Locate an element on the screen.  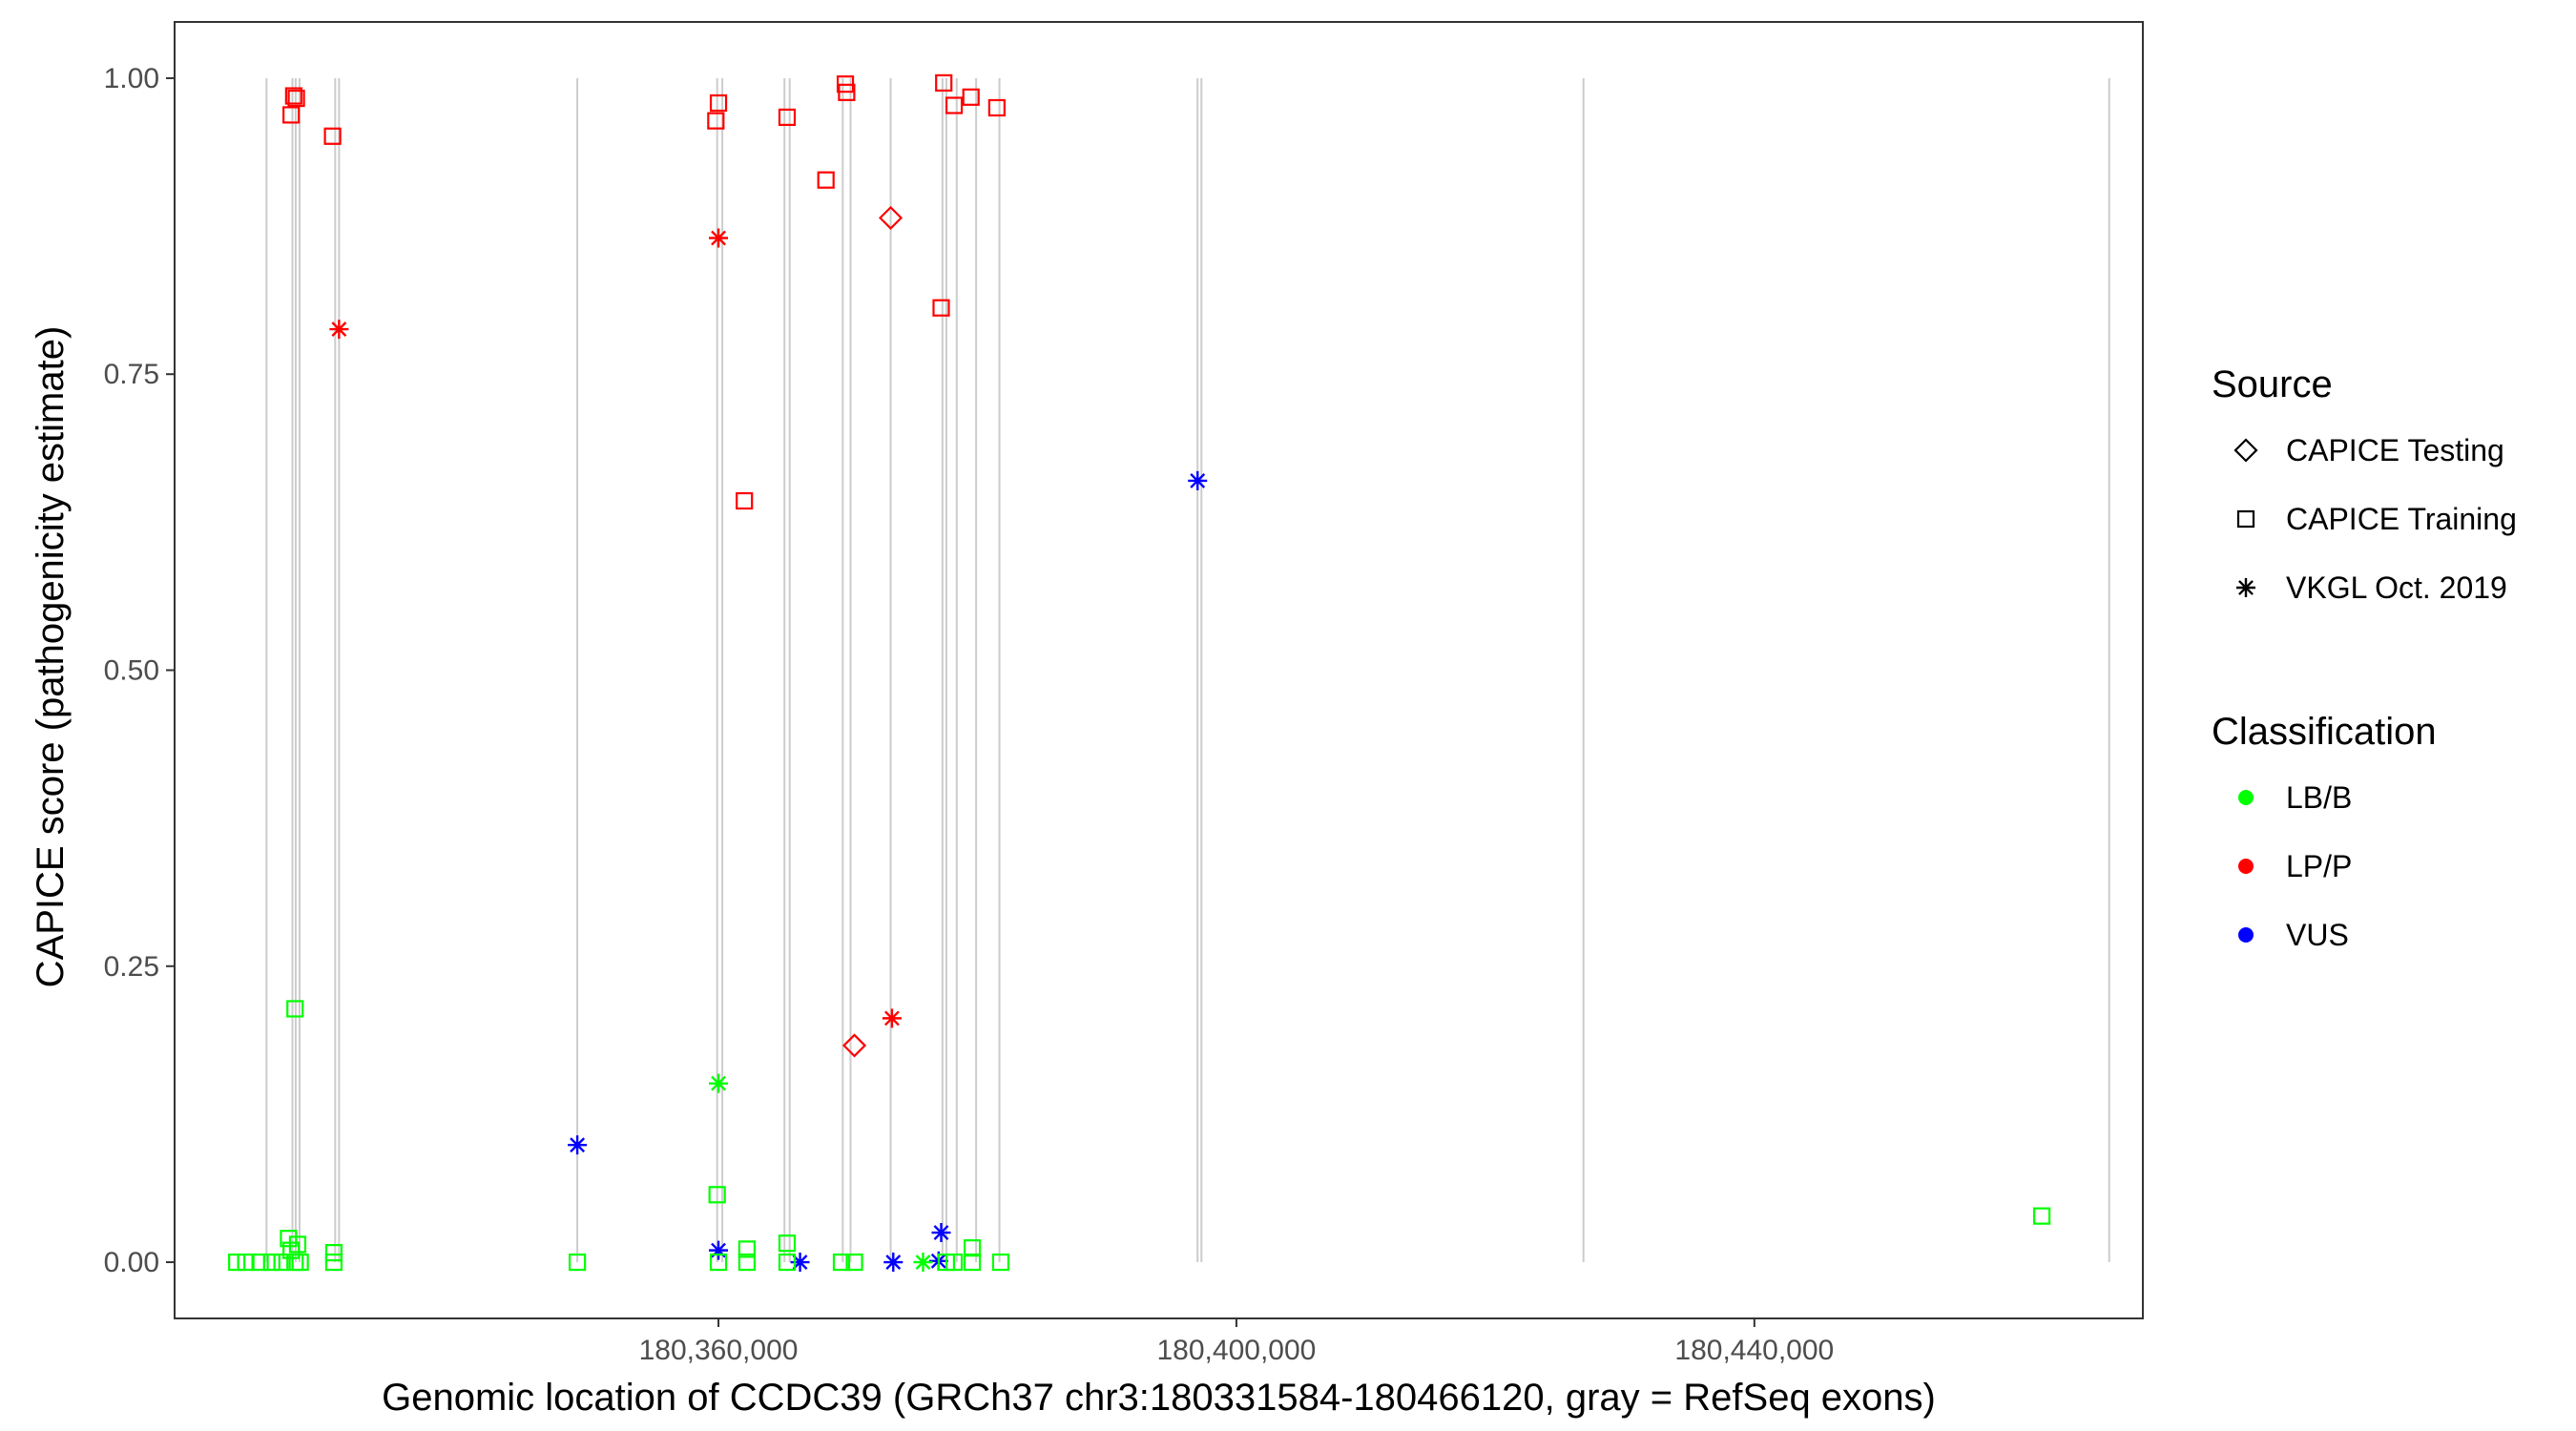
y-tick-label: 0.25 is located at coordinates (131, 967).